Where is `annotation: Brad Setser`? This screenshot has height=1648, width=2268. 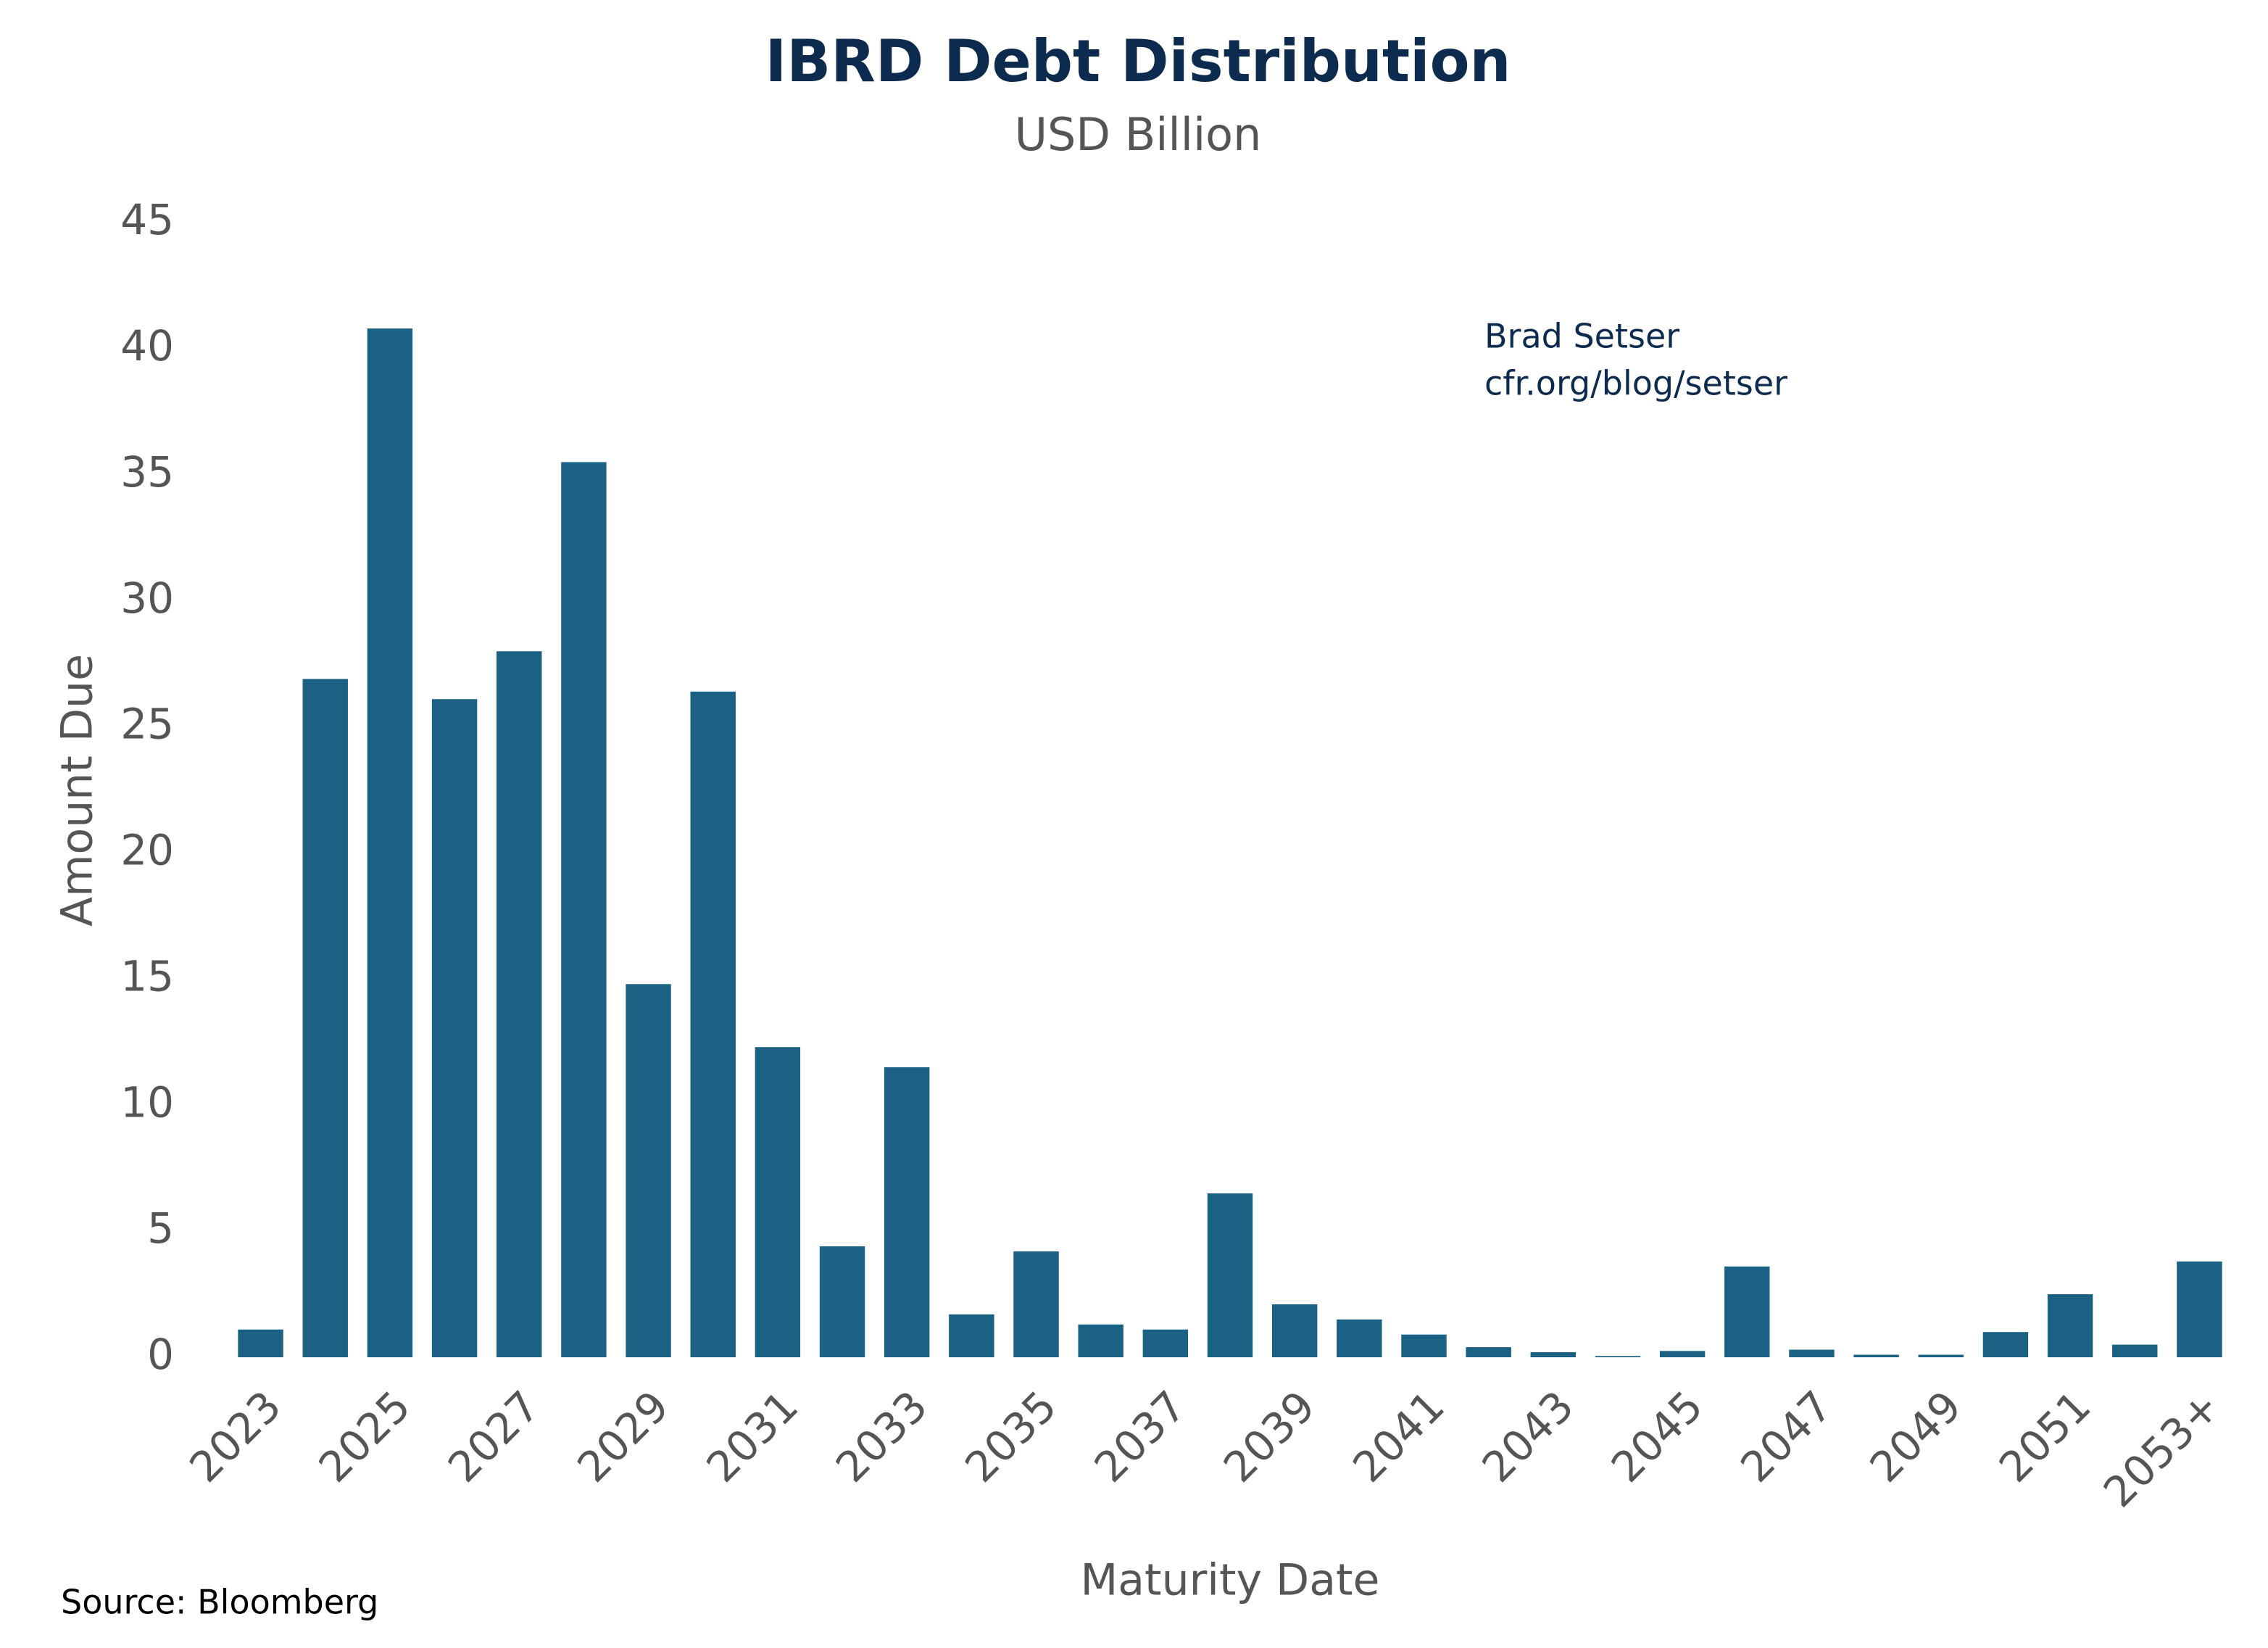 annotation: Brad Setser is located at coordinates (1581, 336).